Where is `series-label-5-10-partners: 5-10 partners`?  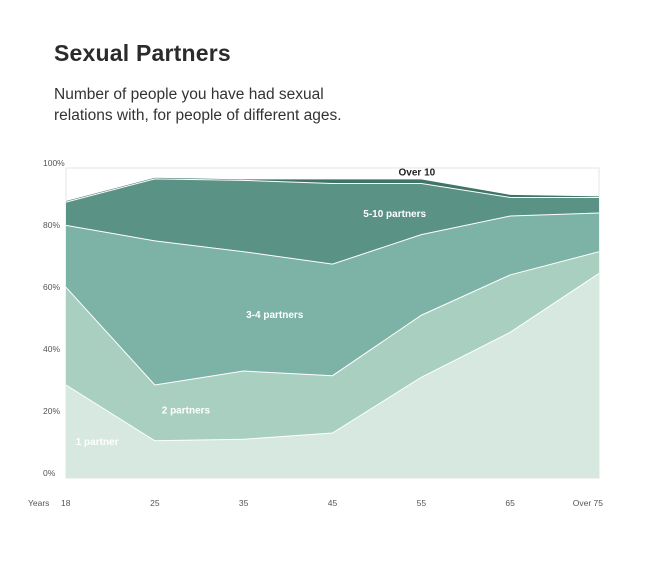 series-label-5-10-partners: 5-10 partners is located at coordinates (394, 214).